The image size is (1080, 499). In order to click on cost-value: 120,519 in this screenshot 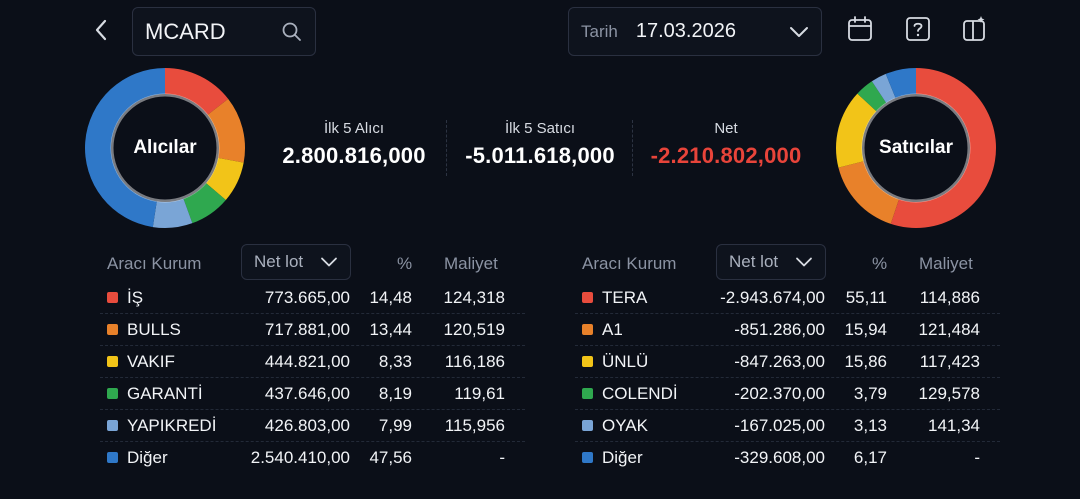, I will do `click(474, 329)`.